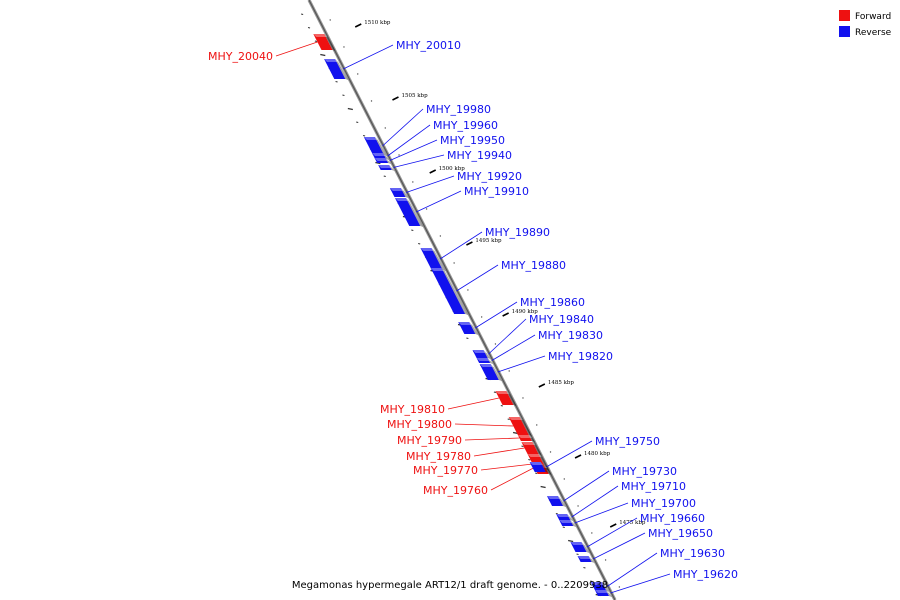  What do you see at coordinates (552, 302) in the screenshot?
I see `gene-label: MHY_19860` at bounding box center [552, 302].